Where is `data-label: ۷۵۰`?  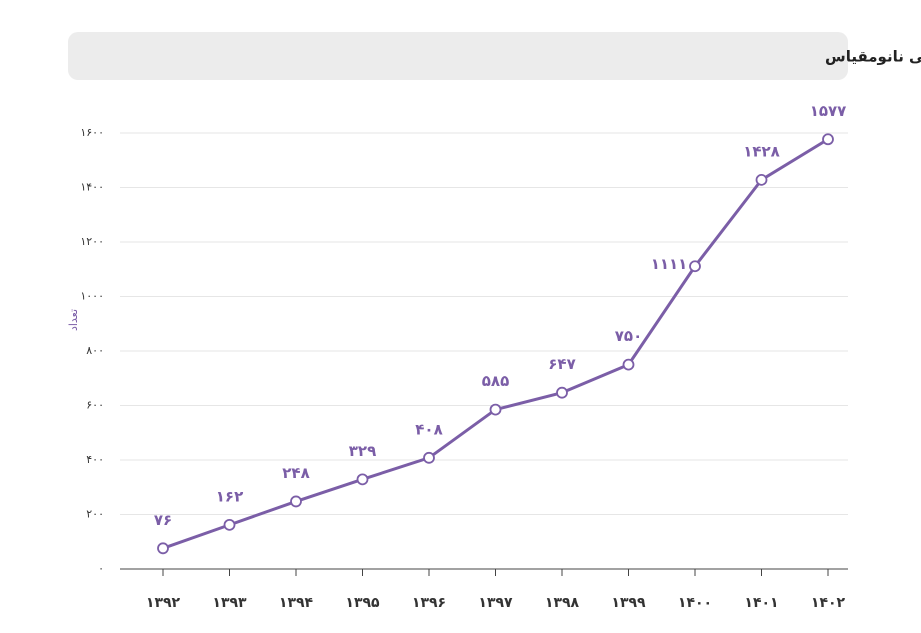
data-label: ۷۵۰ is located at coordinates (628, 336).